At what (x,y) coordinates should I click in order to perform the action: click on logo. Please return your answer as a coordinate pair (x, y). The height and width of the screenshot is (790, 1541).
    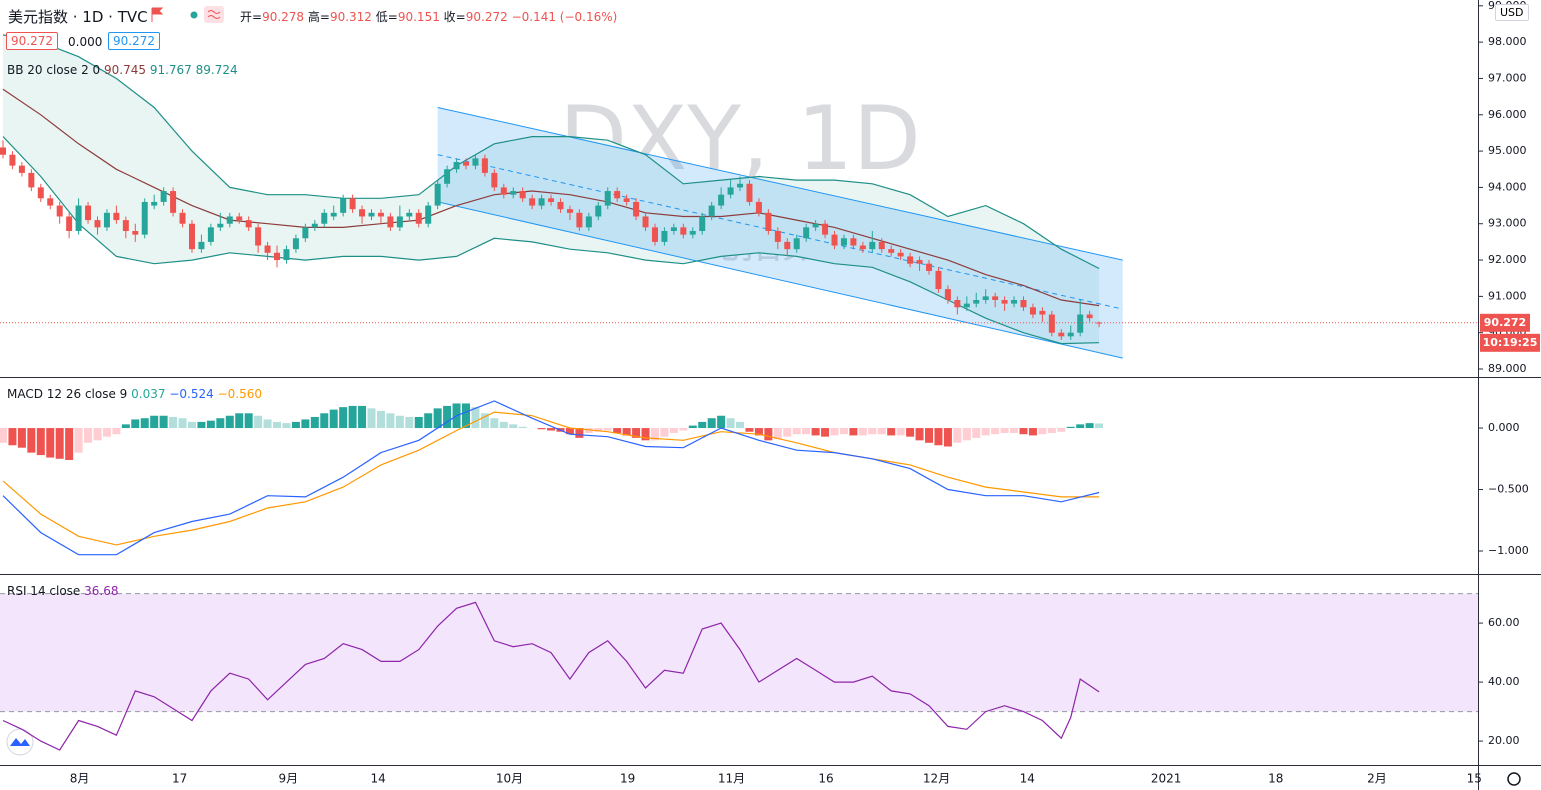
    Looking at the image, I should click on (20, 742).